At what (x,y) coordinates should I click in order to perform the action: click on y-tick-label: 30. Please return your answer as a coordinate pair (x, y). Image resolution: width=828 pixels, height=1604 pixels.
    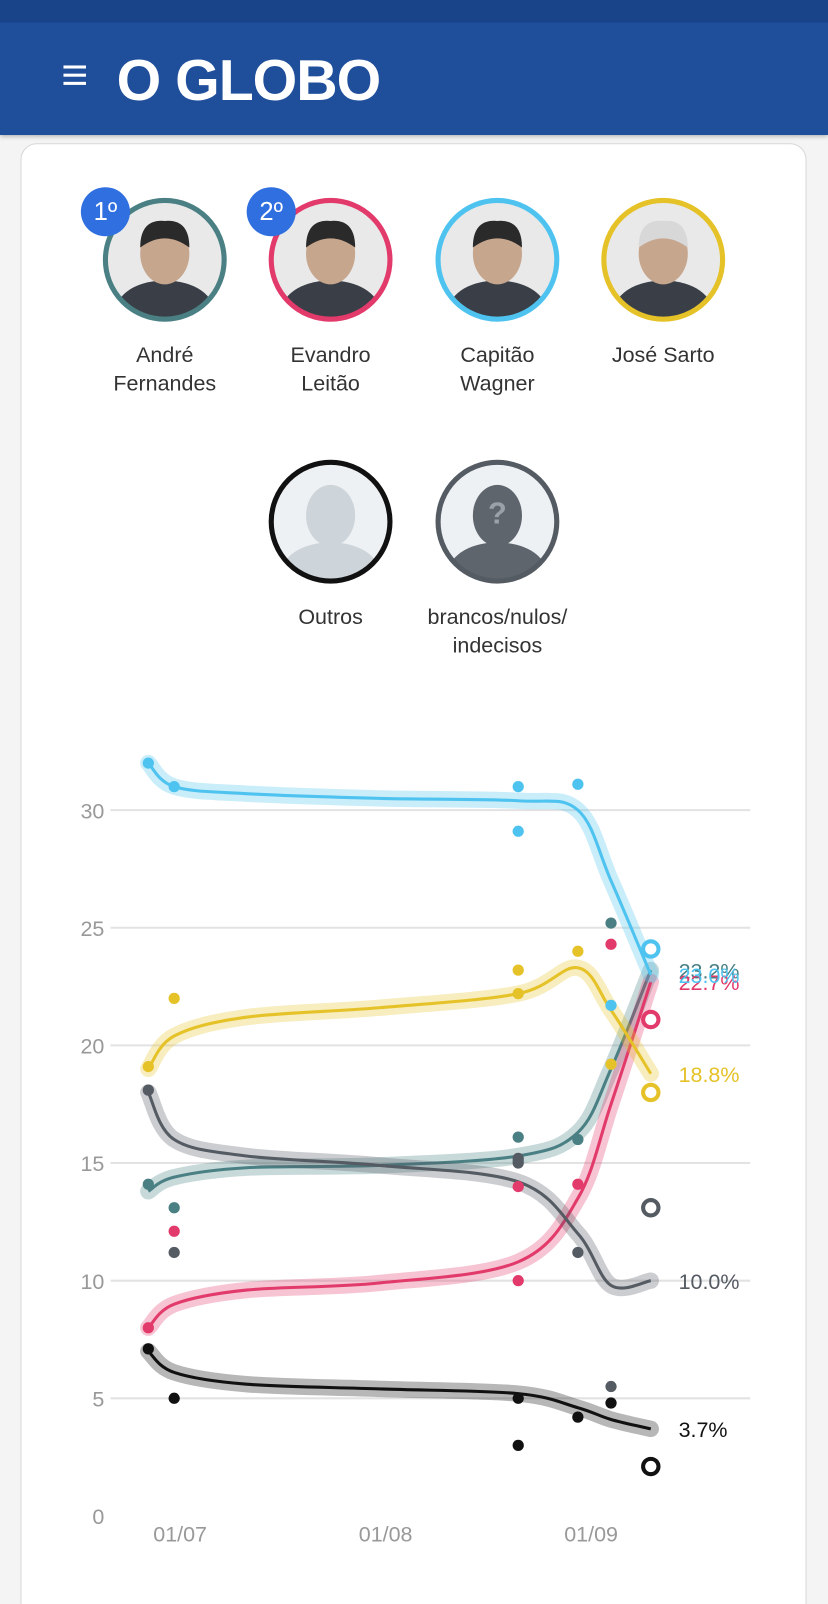
    Looking at the image, I should click on (92, 811).